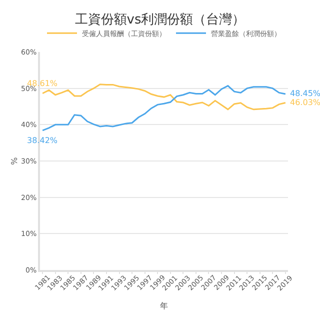 The height and width of the screenshot is (320, 320). I want to click on data-label: 48.61%, so click(42, 83).